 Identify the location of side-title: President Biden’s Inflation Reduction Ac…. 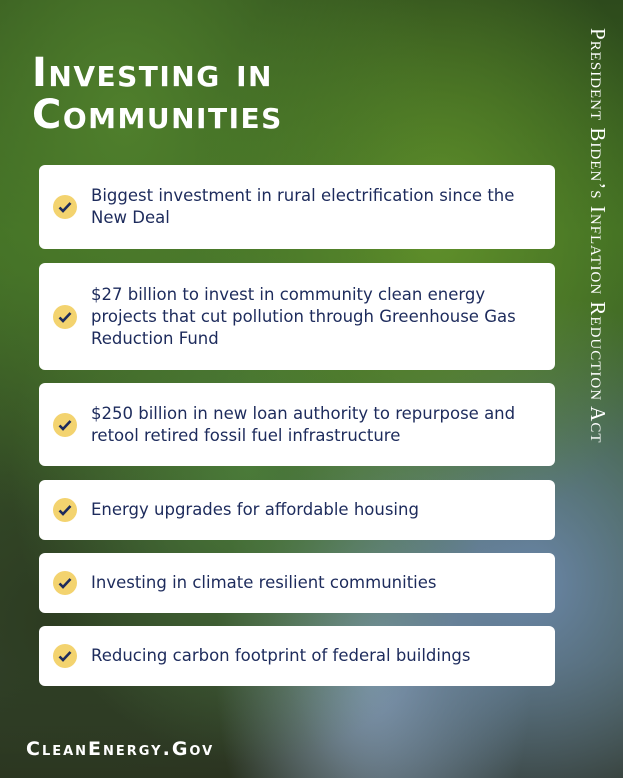
(598, 236).